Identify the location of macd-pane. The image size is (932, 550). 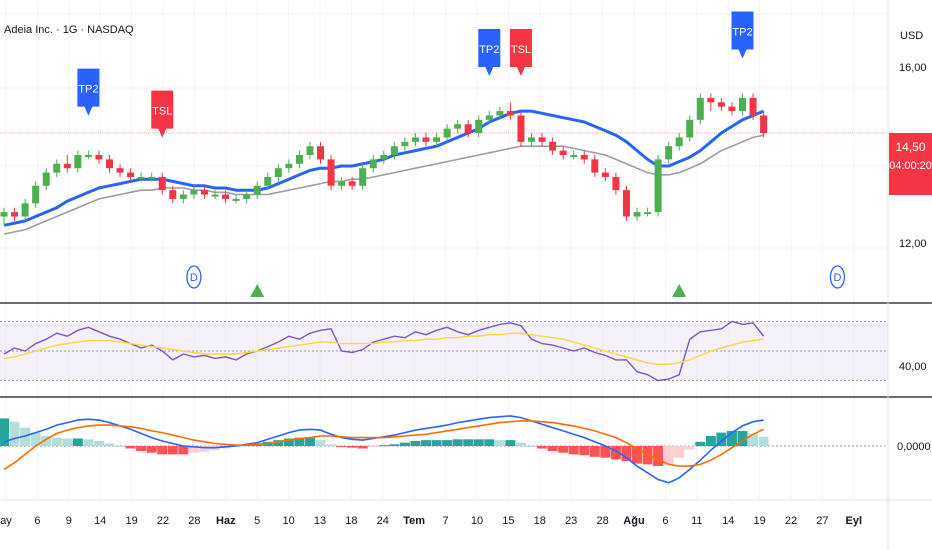
(444, 449).